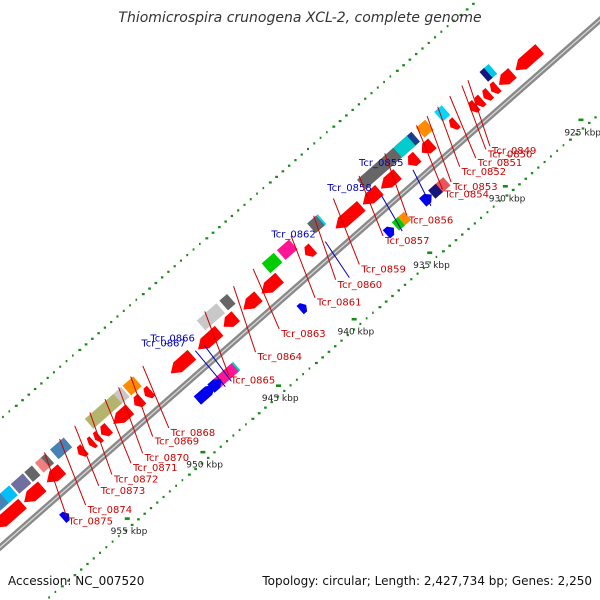  I want to click on gene-label-tcr_0856: Tcr_0856, so click(430, 220).